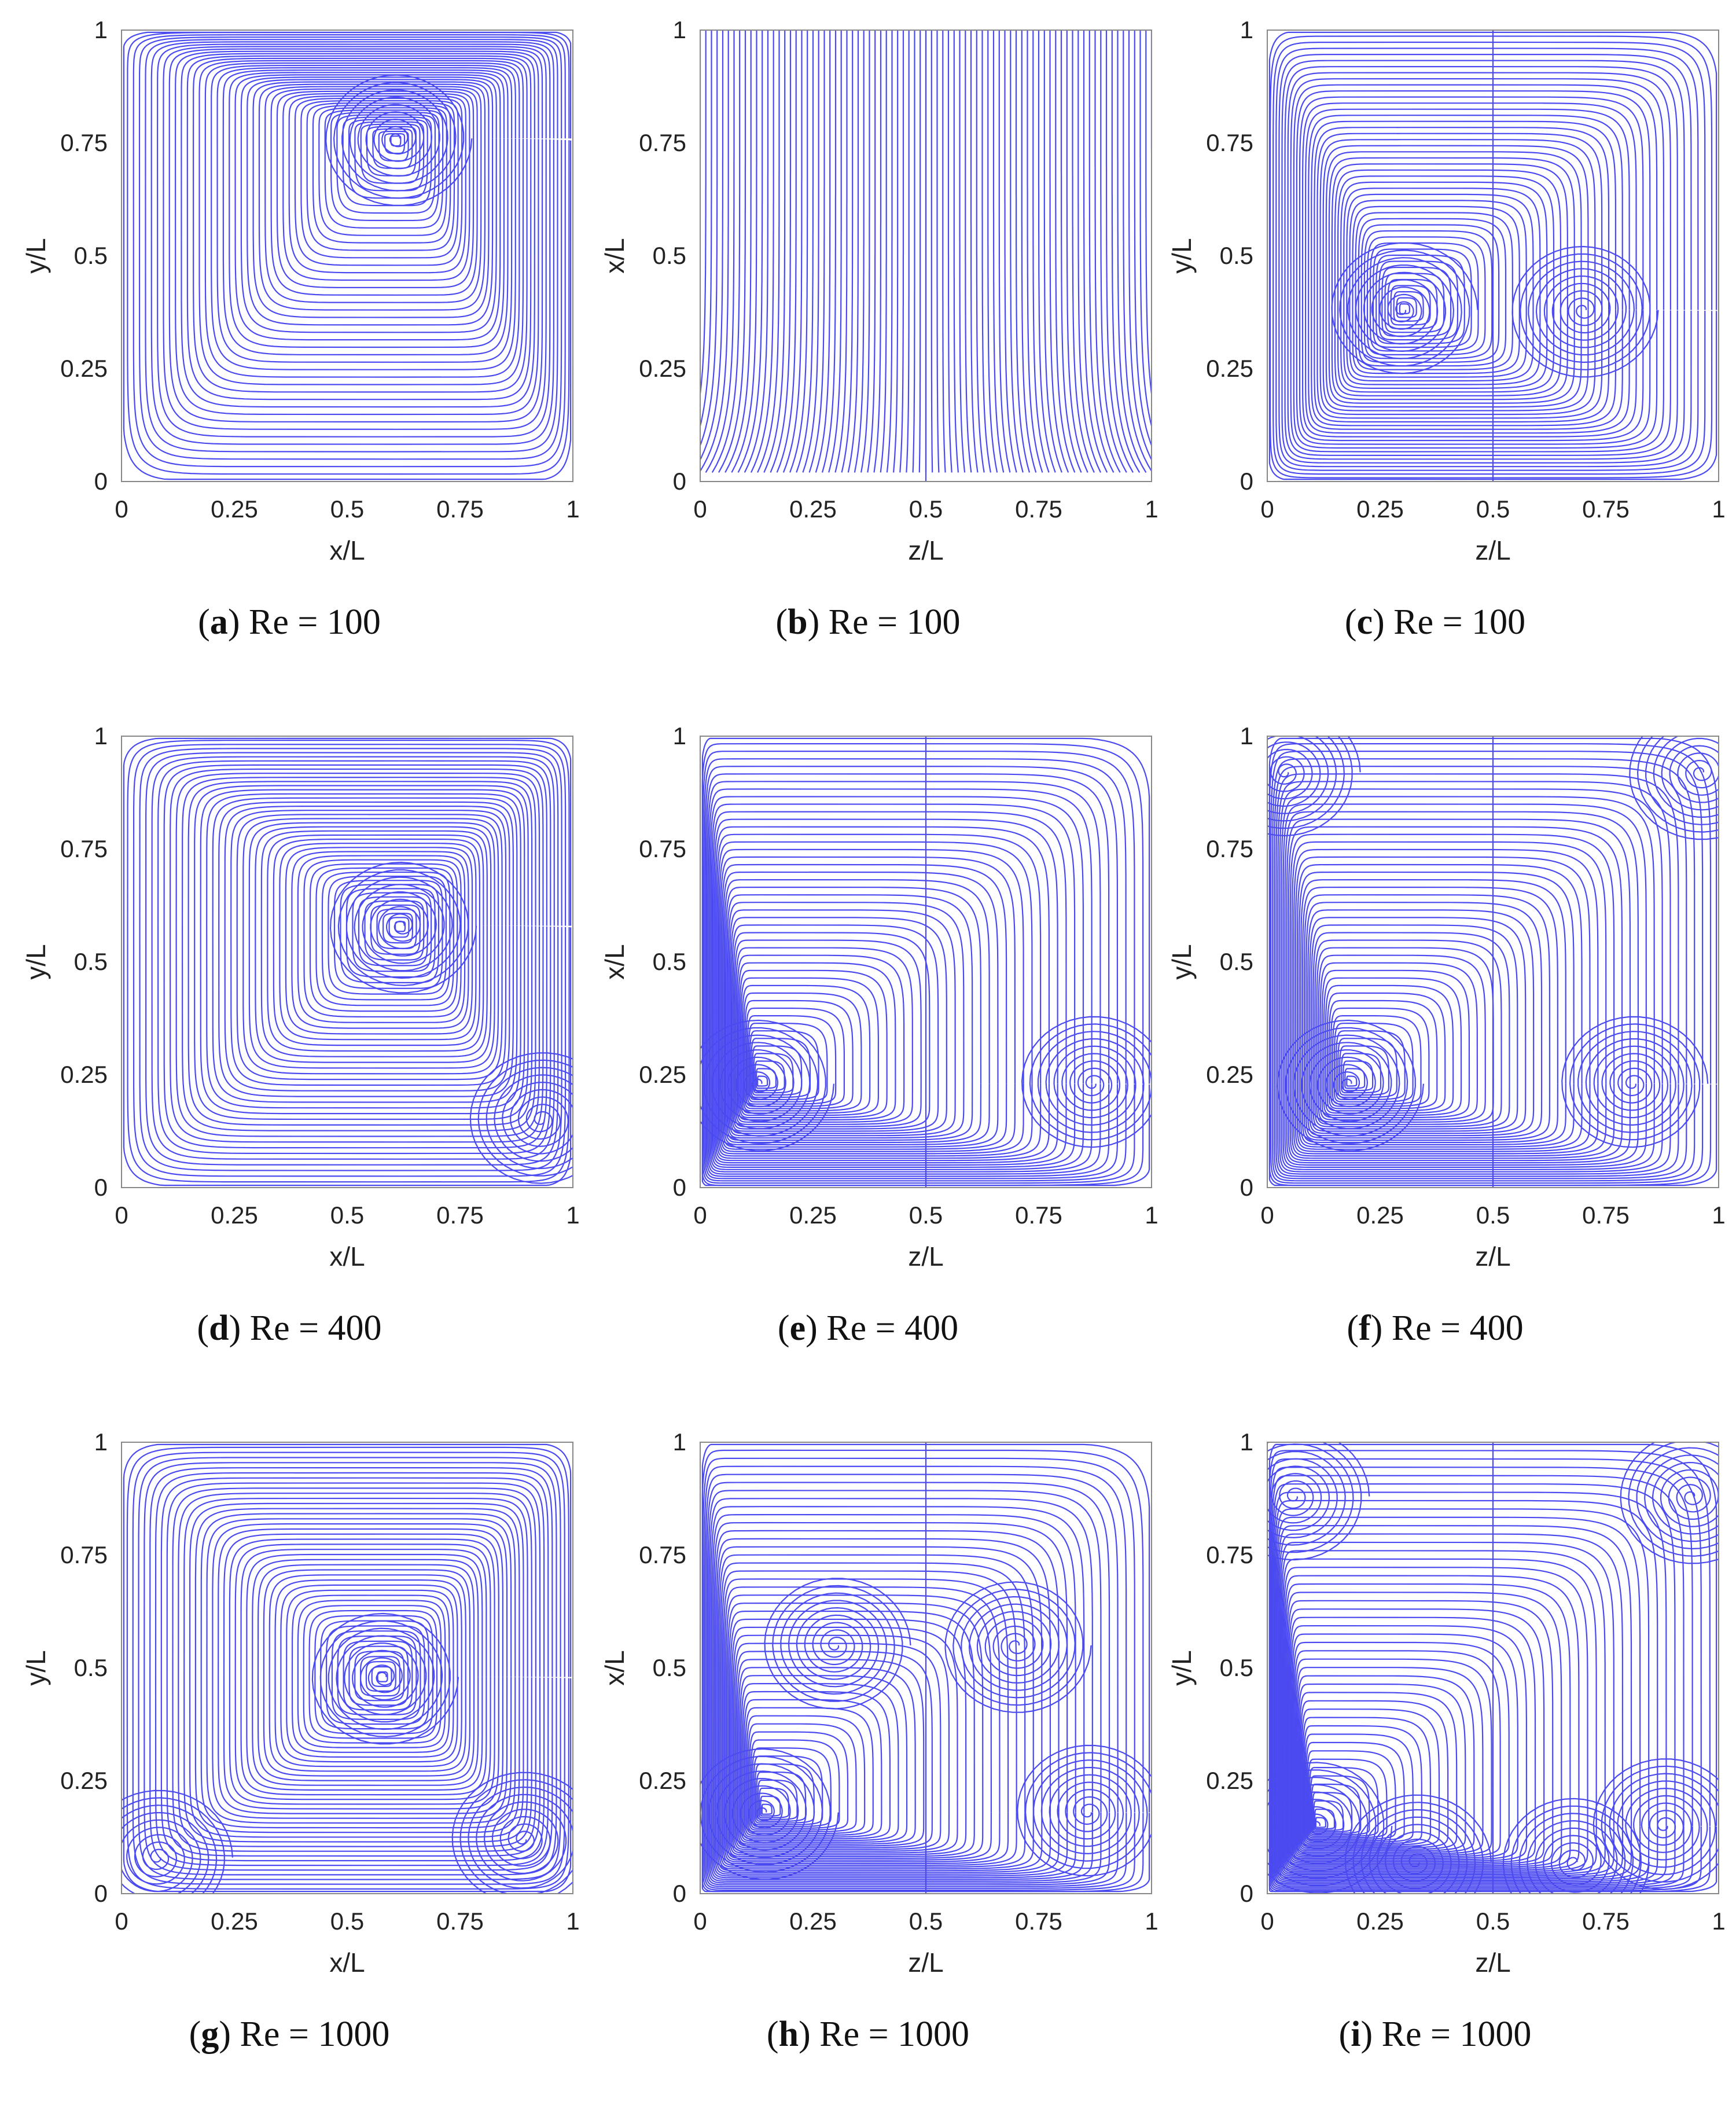 This screenshot has height=2102, width=1736. What do you see at coordinates (572, 509) in the screenshot?
I see `x-tick-label: 1` at bounding box center [572, 509].